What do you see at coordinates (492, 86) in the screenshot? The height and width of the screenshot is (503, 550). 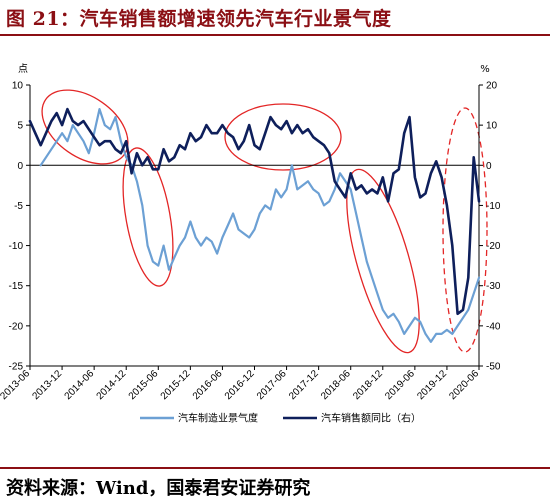 I see `right-tick-label: 20` at bounding box center [492, 86].